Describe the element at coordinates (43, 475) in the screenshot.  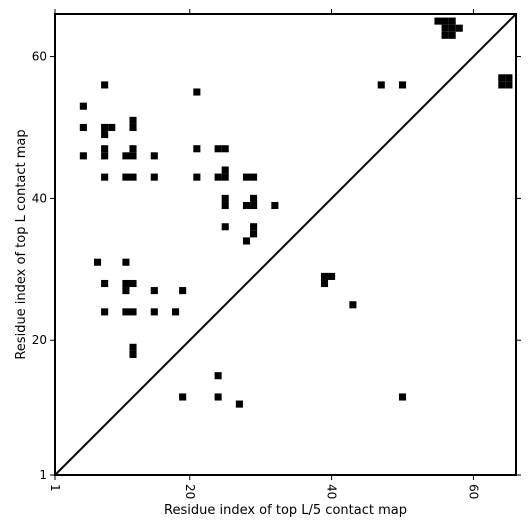
I see `y-tick-label: 1` at that location.